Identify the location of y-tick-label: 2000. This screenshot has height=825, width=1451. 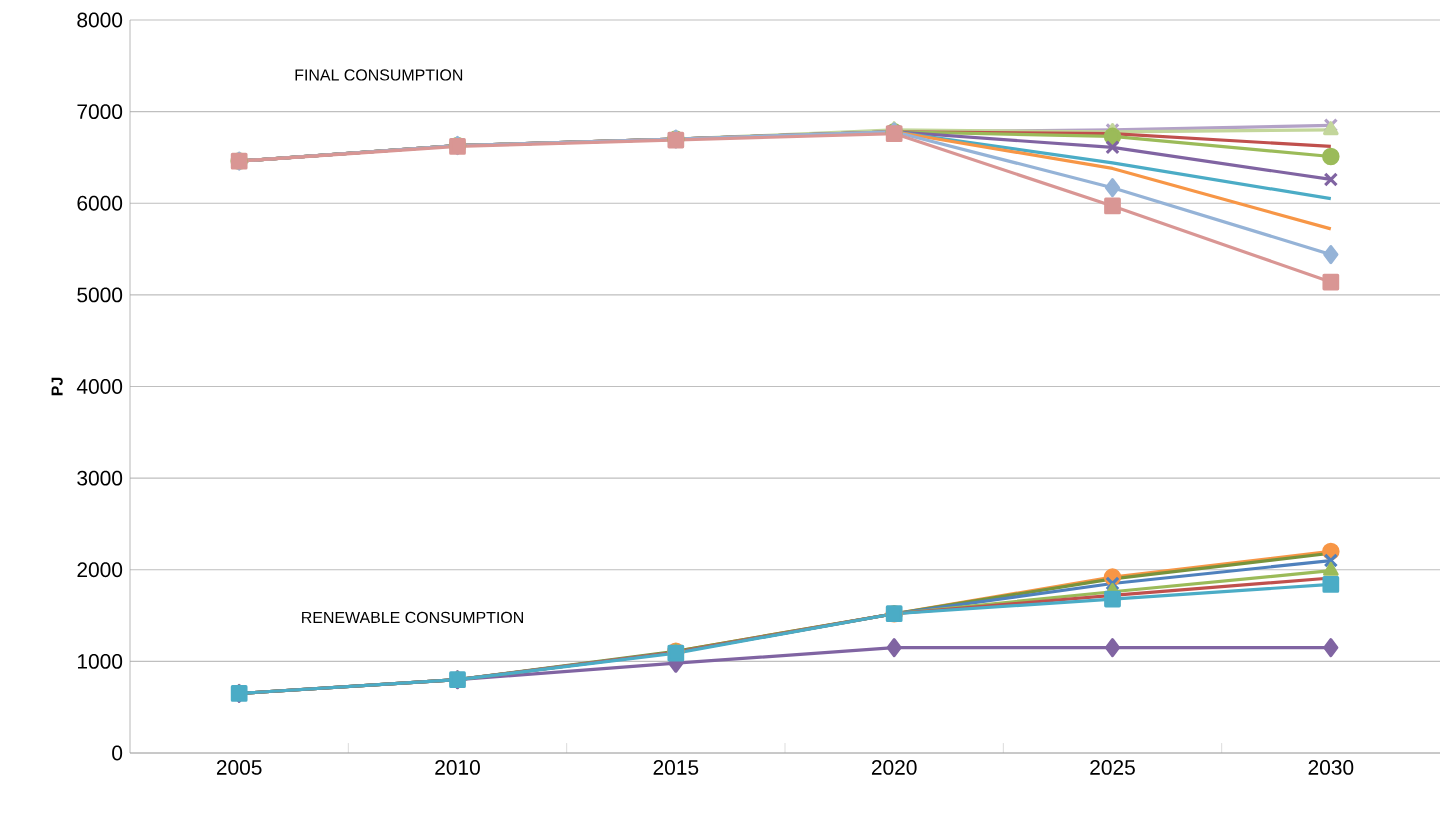
(100, 570).